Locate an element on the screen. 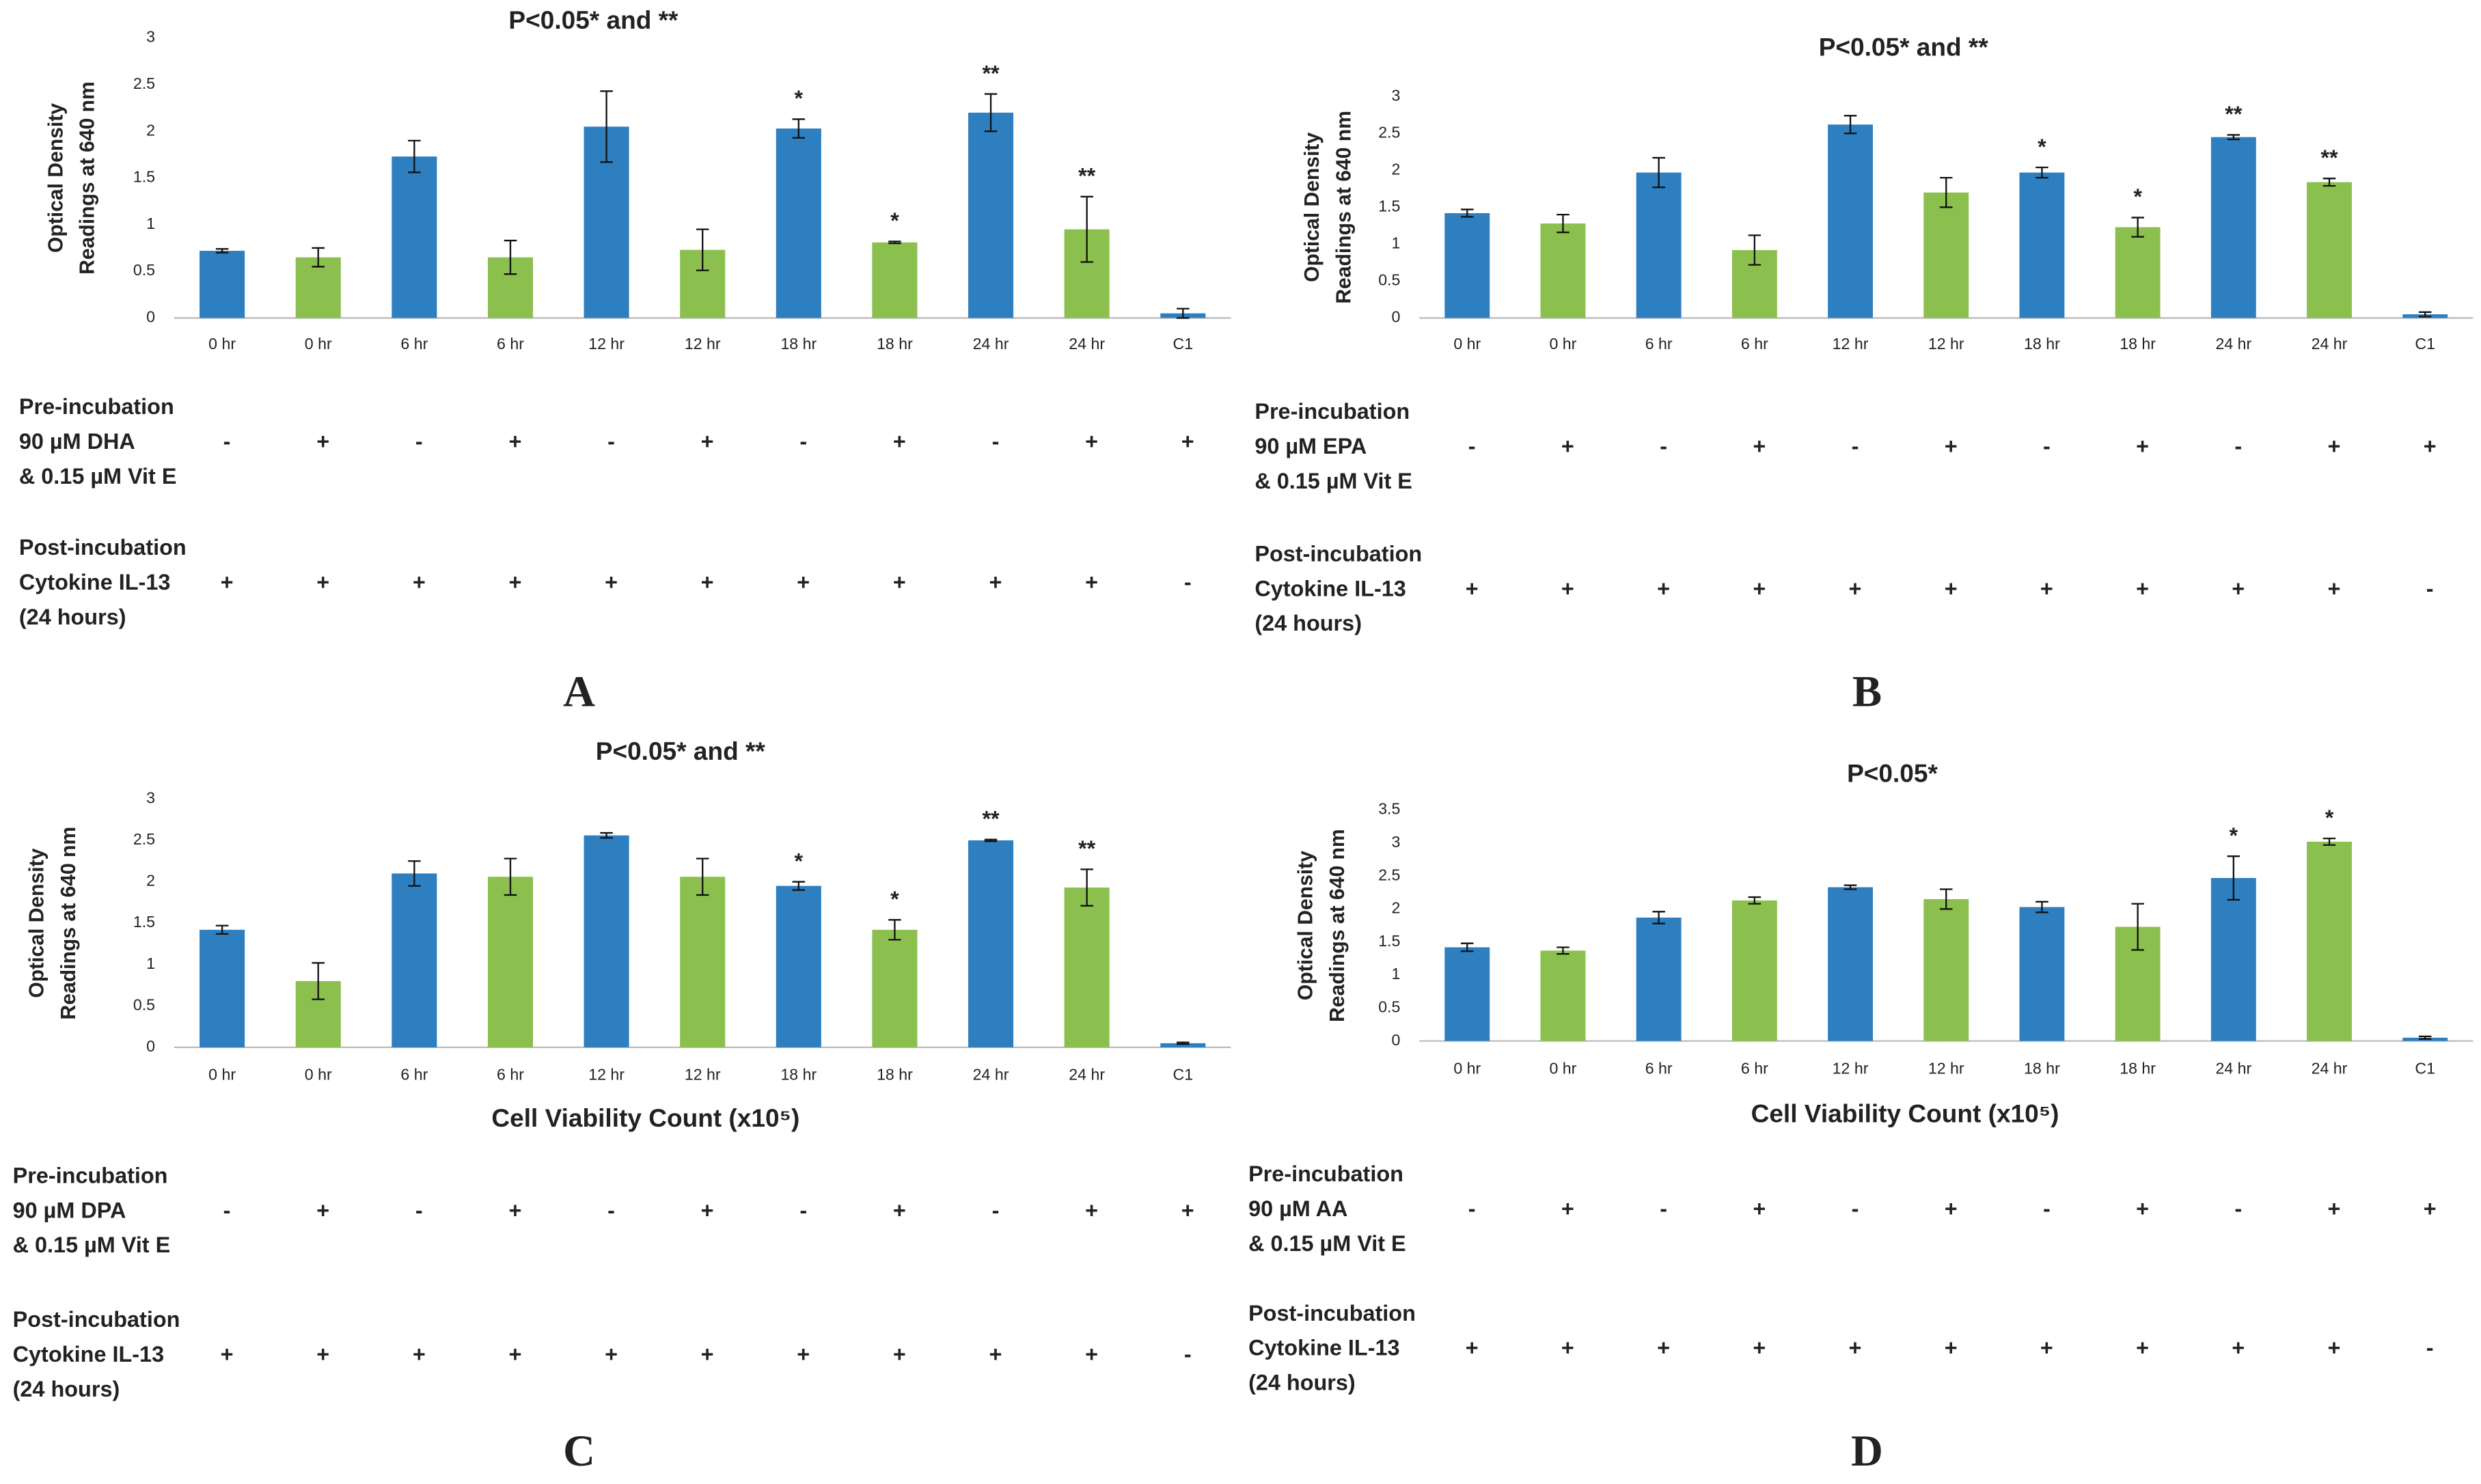 This screenshot has height=1484, width=2481. y-tick-label: 2 is located at coordinates (1395, 169).